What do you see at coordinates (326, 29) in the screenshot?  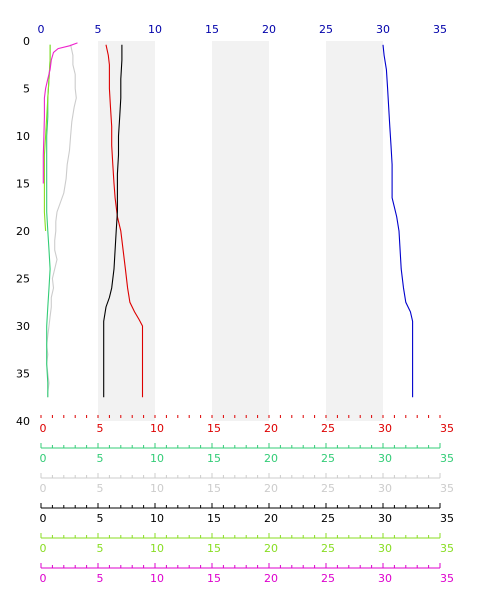 I see `top-axis-tick-label: 25` at bounding box center [326, 29].